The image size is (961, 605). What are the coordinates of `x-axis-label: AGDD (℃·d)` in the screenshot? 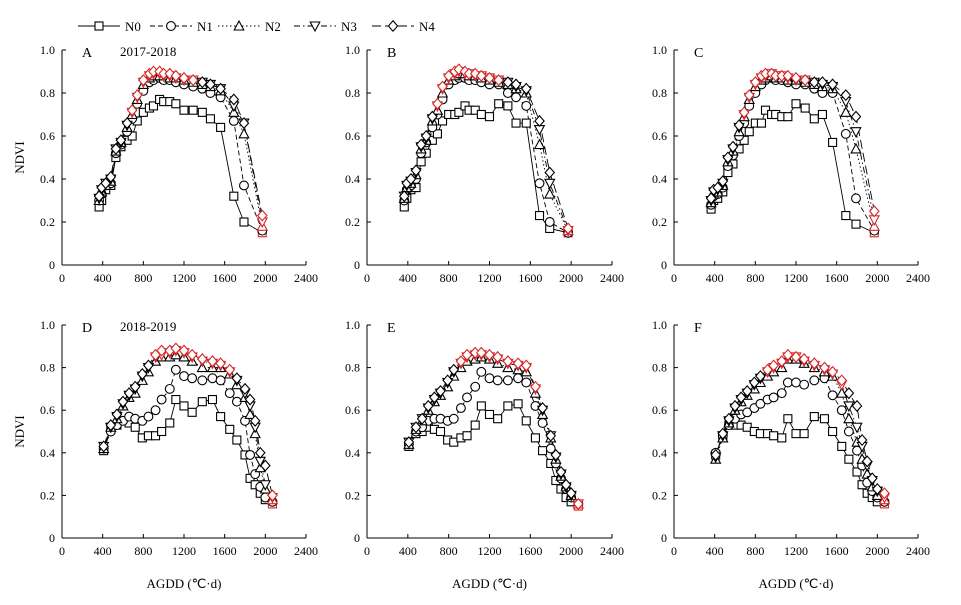 It's located at (184, 583).